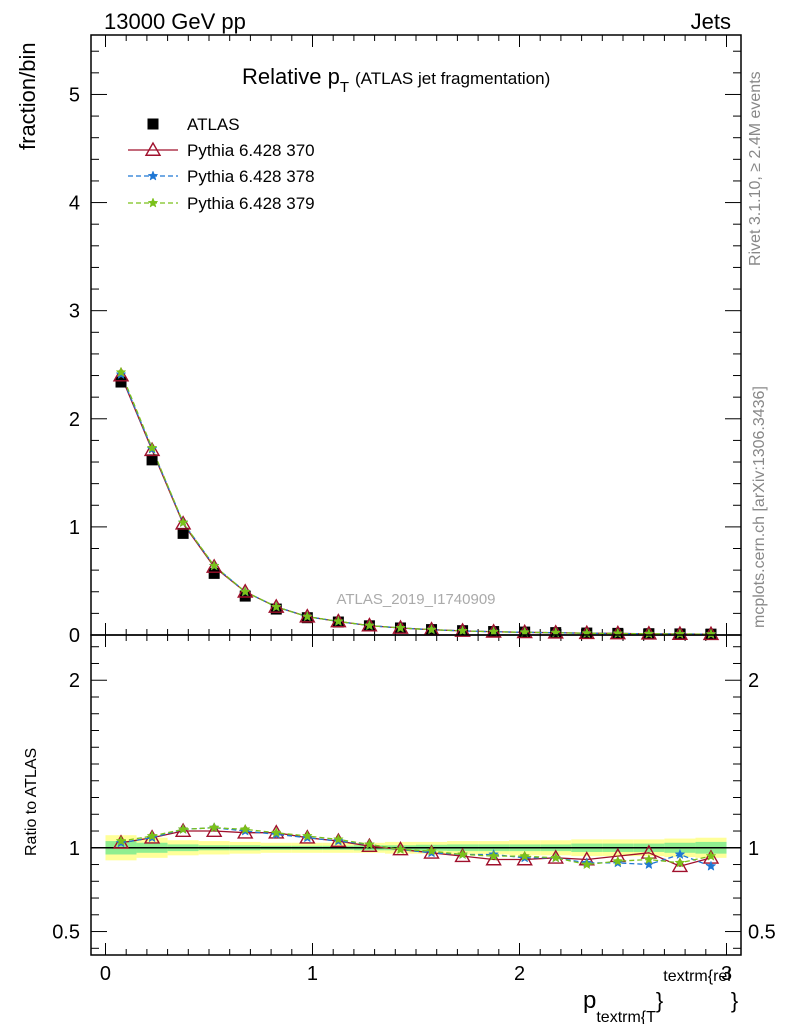  I want to click on ratio-y-tick-label: 2, so click(74, 681).